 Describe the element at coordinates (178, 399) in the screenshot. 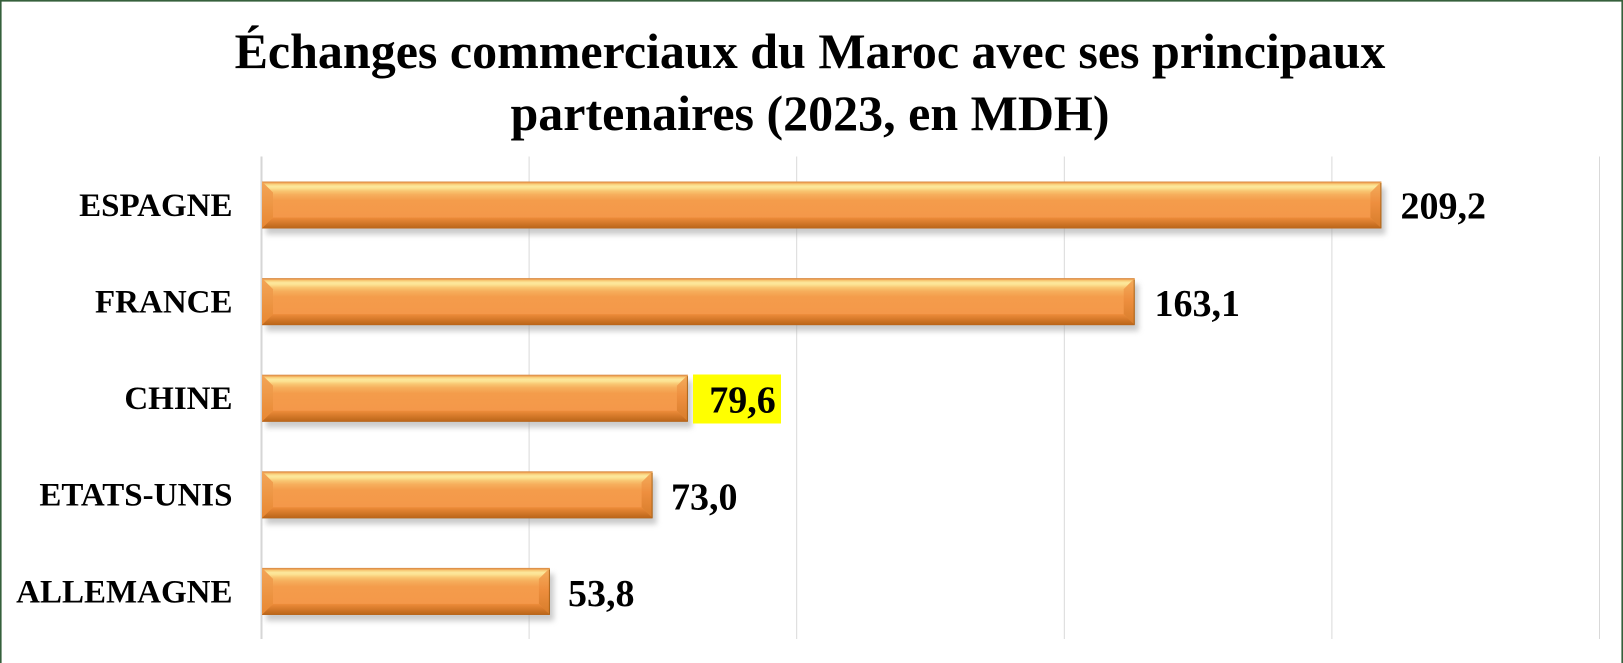

I see `svg-text: CHINE` at that location.